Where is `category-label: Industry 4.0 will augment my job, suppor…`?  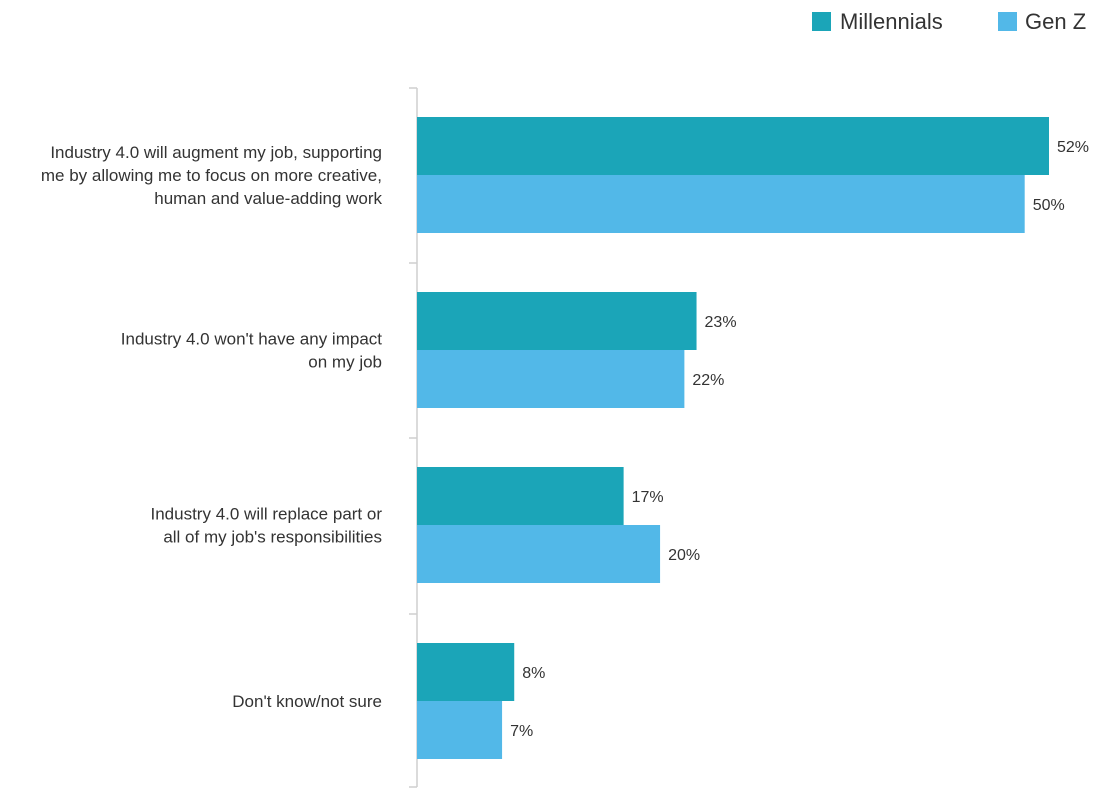
category-label: Industry 4.0 will augment my job, suppor… is located at coordinates (212, 175).